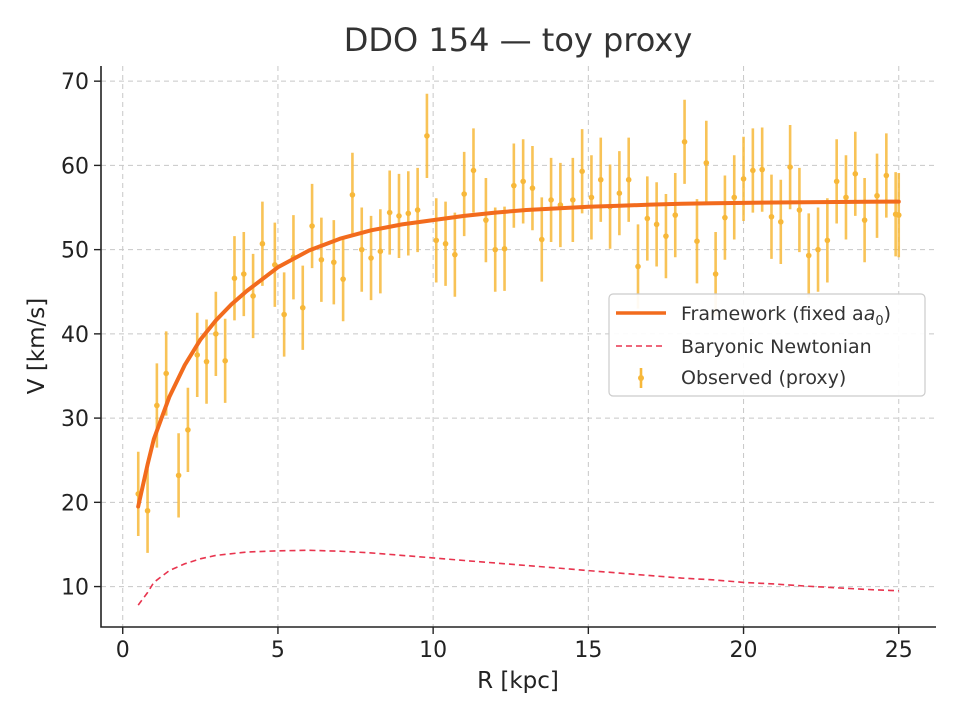 This screenshot has width=960, height=720. I want to click on legend-observed-point, so click(641, 378).